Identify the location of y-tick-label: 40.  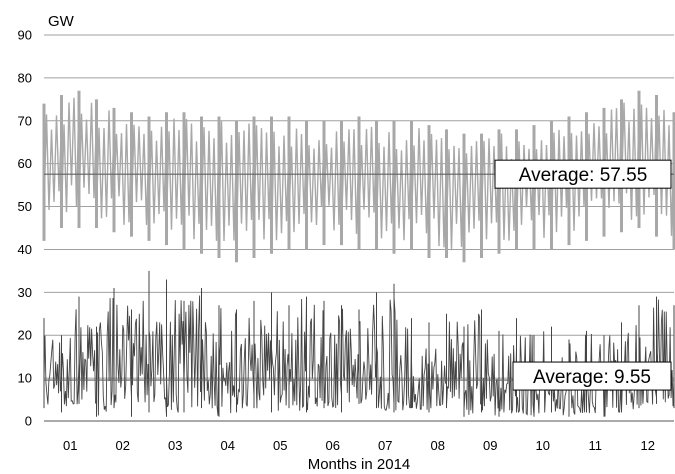
(25, 249).